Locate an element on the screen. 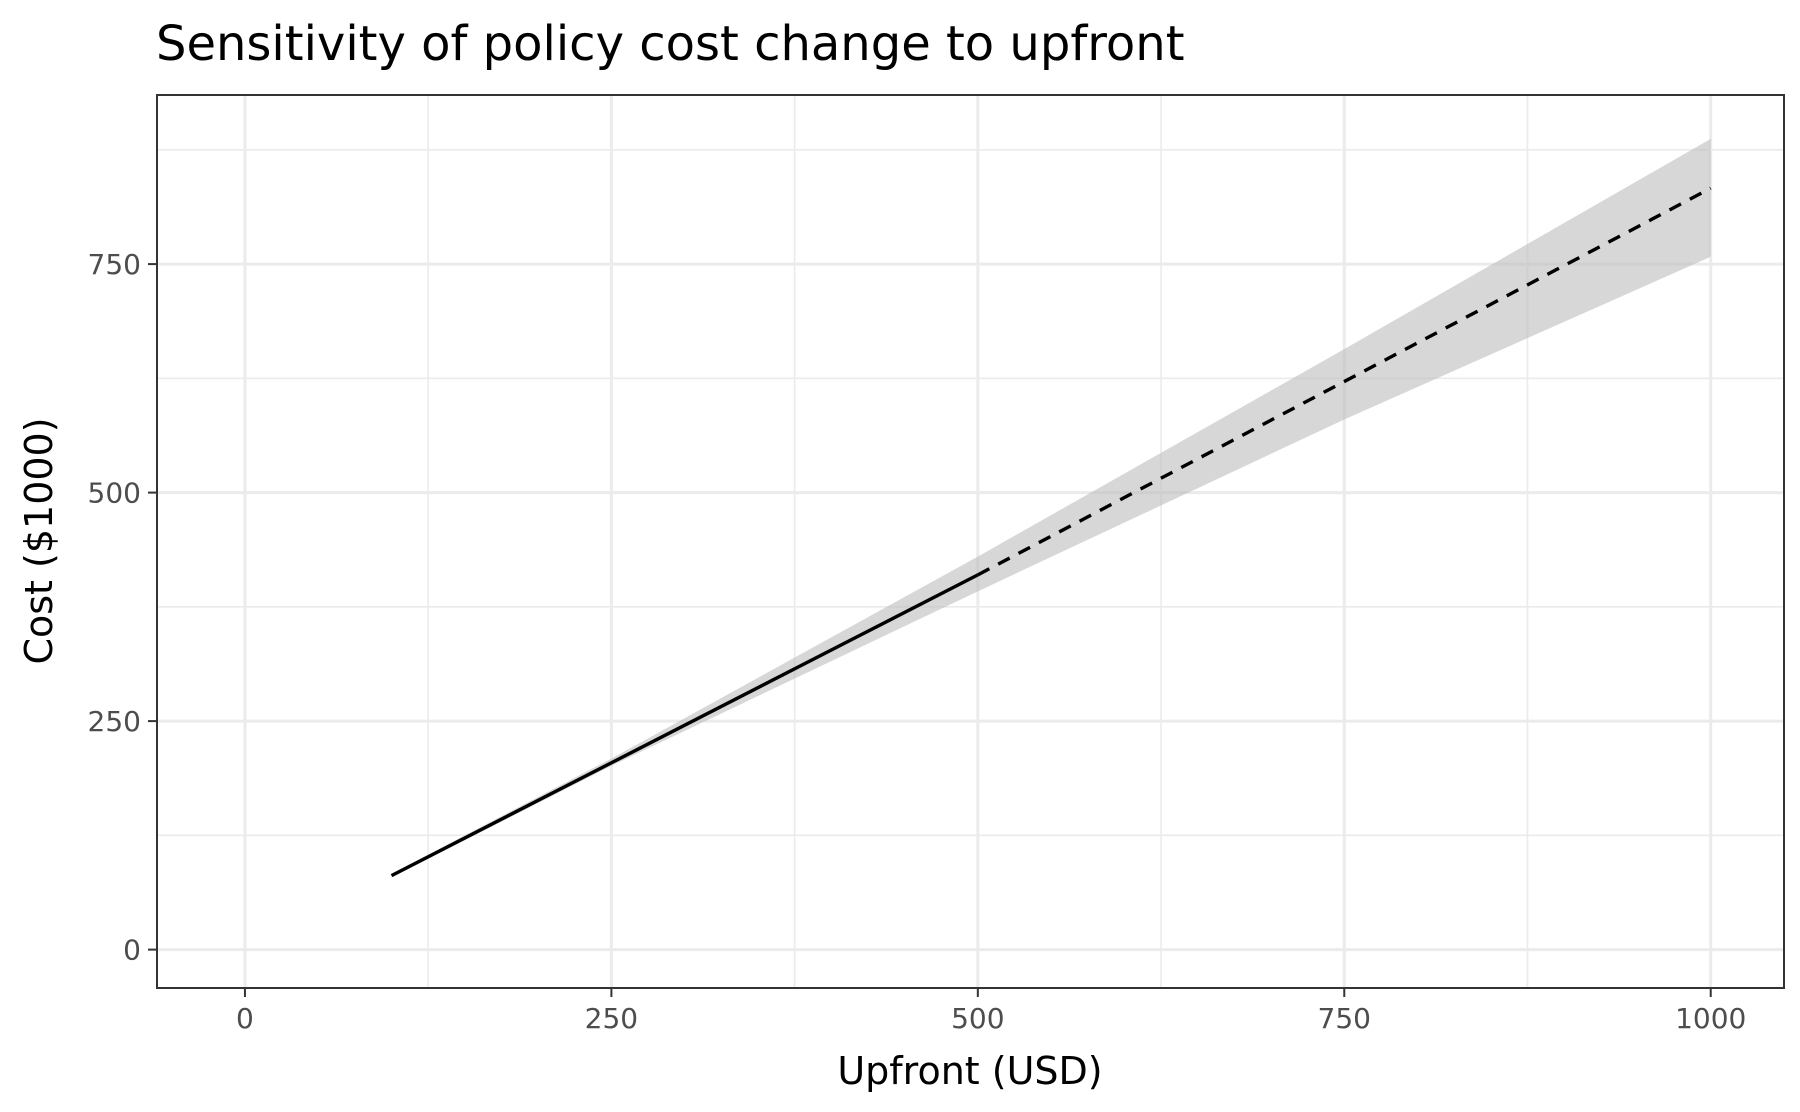  x-tick-label: 500 is located at coordinates (977, 1018).